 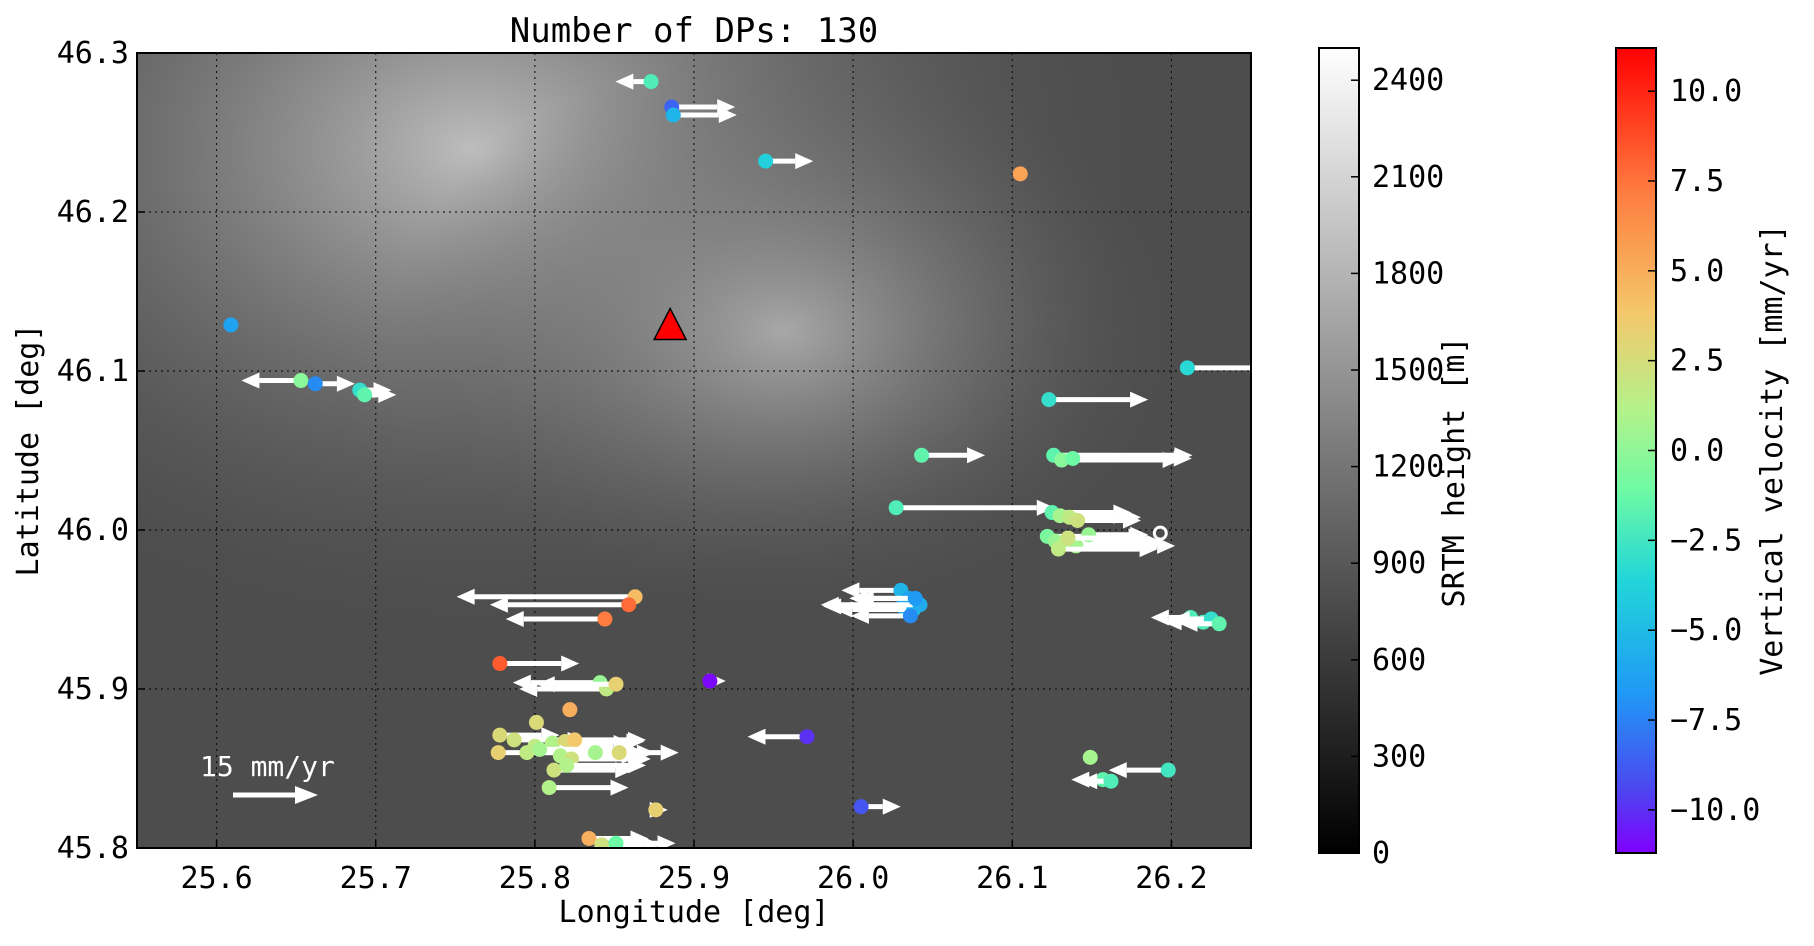 I want to click on colorbar-velocity-tick-label: −7.5, so click(x=1706, y=720).